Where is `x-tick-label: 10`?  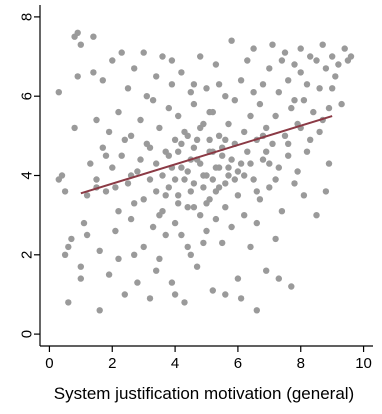
x-tick-label: 10 is located at coordinates (363, 363).